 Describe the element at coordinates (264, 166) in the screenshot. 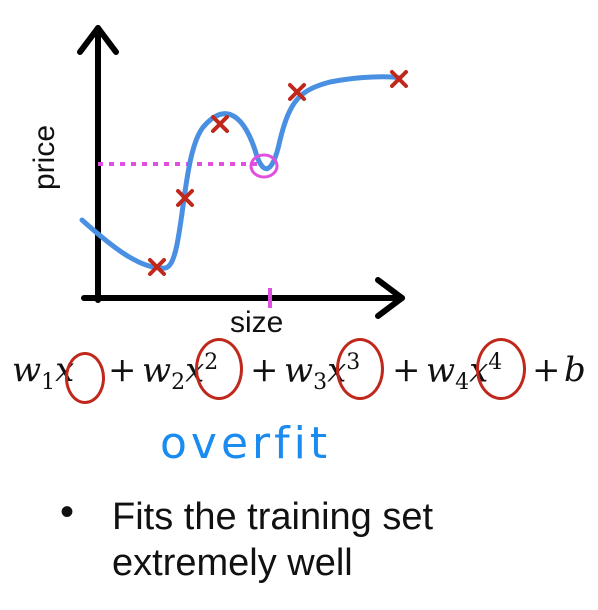

I see `prediction-circle` at that location.